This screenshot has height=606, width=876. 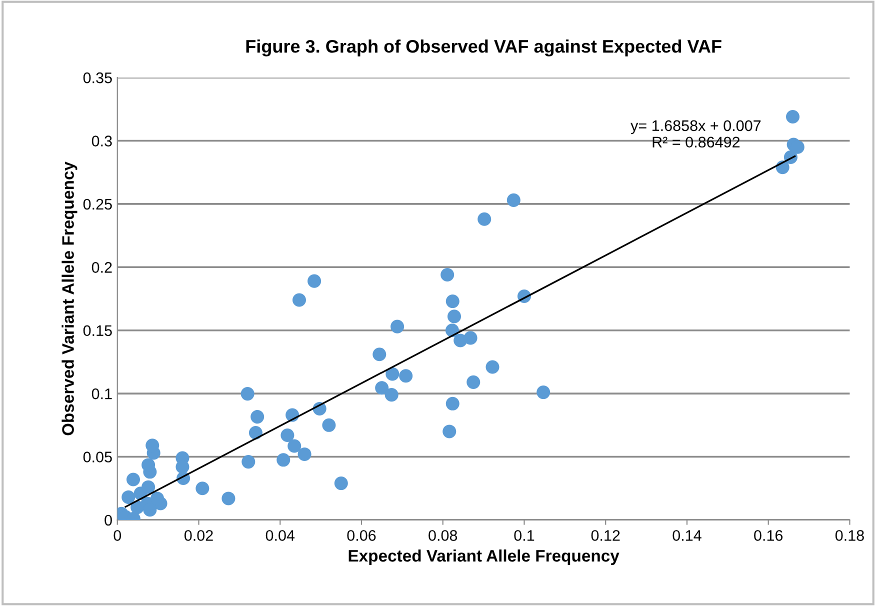 What do you see at coordinates (768, 535) in the screenshot?
I see `x-tick-label: 0.16` at bounding box center [768, 535].